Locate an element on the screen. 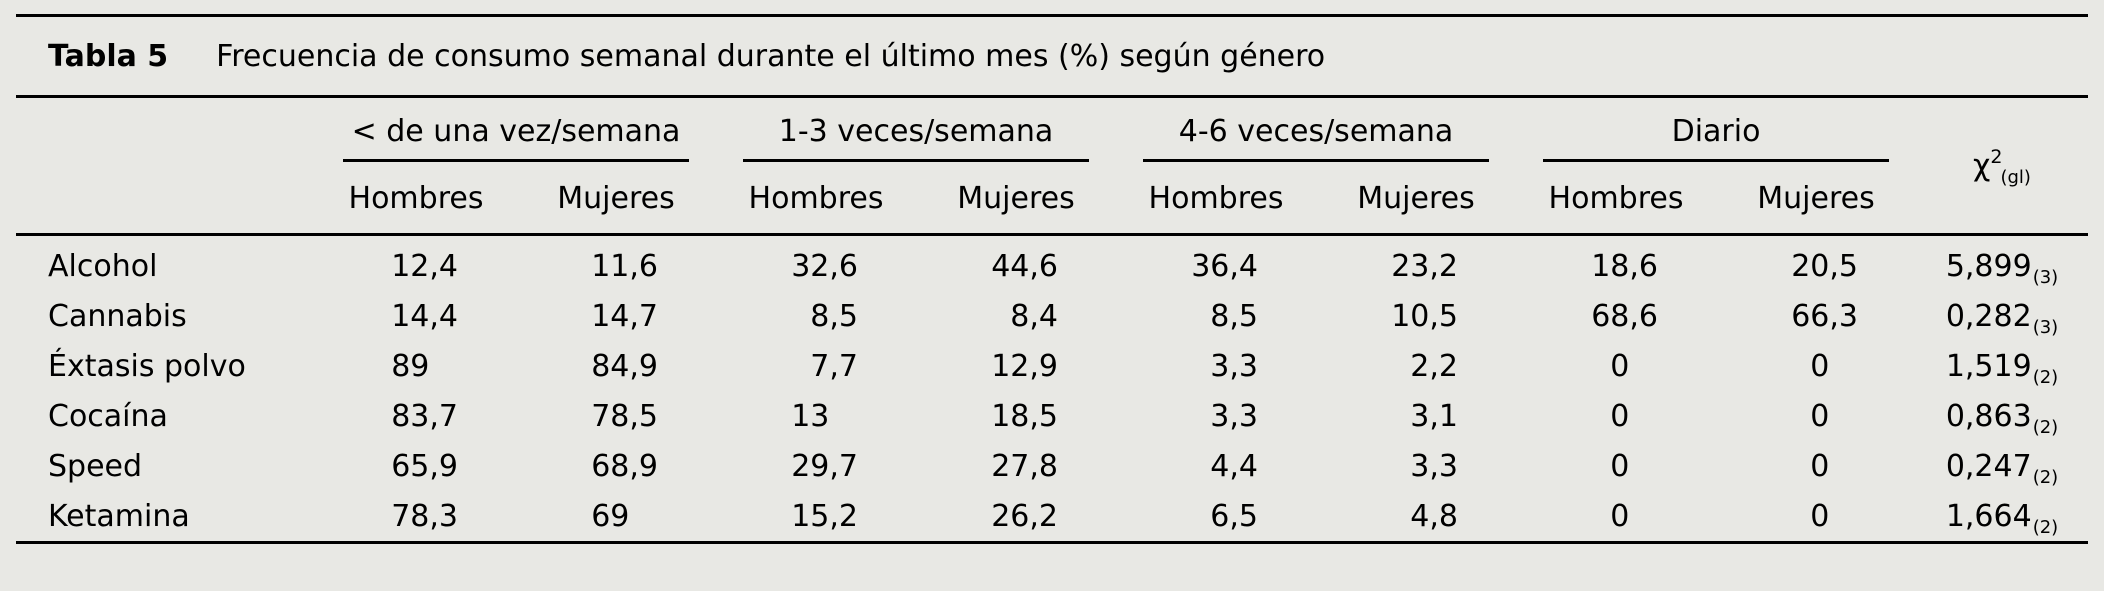  percentage-cell: 7,7 is located at coordinates (834, 366).